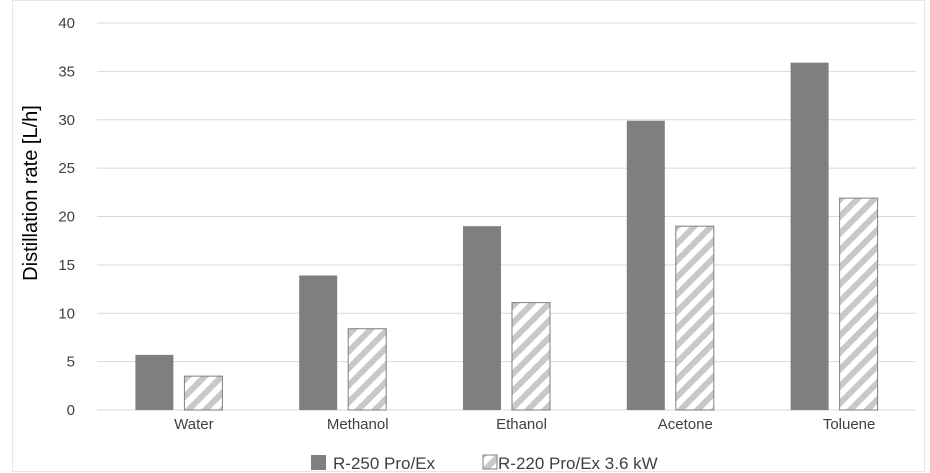  What do you see at coordinates (66, 120) in the screenshot?
I see `y-tick-label: 30` at bounding box center [66, 120].